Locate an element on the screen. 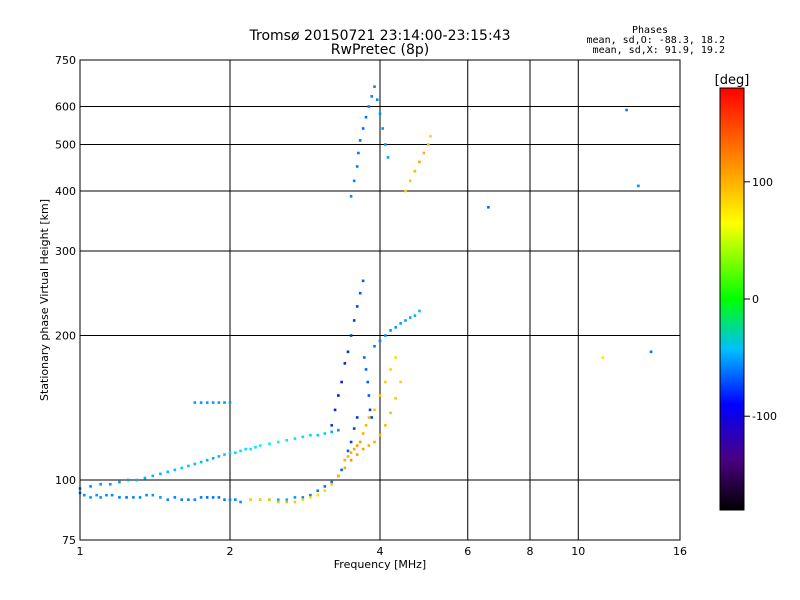 The image size is (800, 600). colorbar-tick-label-2: -100 is located at coordinates (764, 416).